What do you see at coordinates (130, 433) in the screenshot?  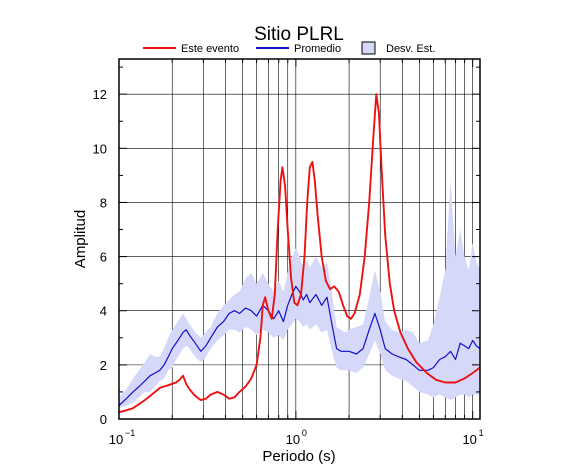 I see `x-tick-exponent: −1` at bounding box center [130, 433].